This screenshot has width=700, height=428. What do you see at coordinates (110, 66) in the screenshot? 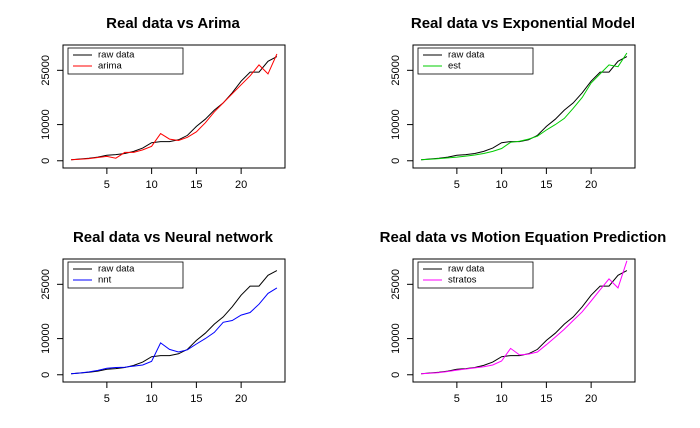
I see `legend-label: arima` at bounding box center [110, 66].